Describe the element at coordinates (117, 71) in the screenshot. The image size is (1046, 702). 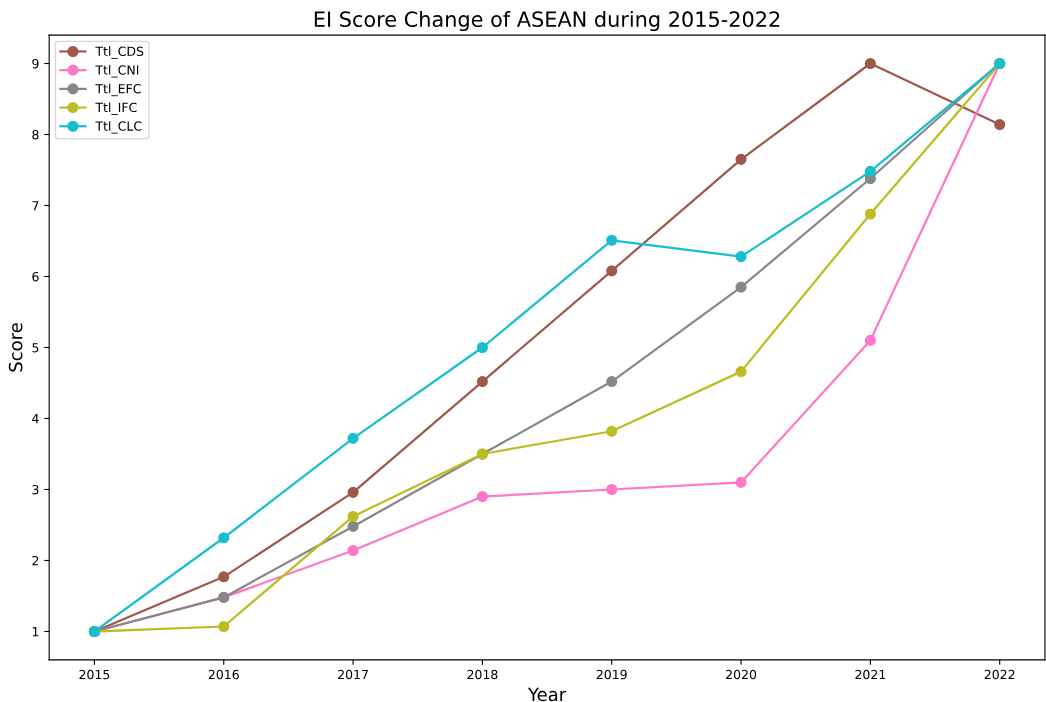
I see `legend-label: Ttl_CNI` at that location.